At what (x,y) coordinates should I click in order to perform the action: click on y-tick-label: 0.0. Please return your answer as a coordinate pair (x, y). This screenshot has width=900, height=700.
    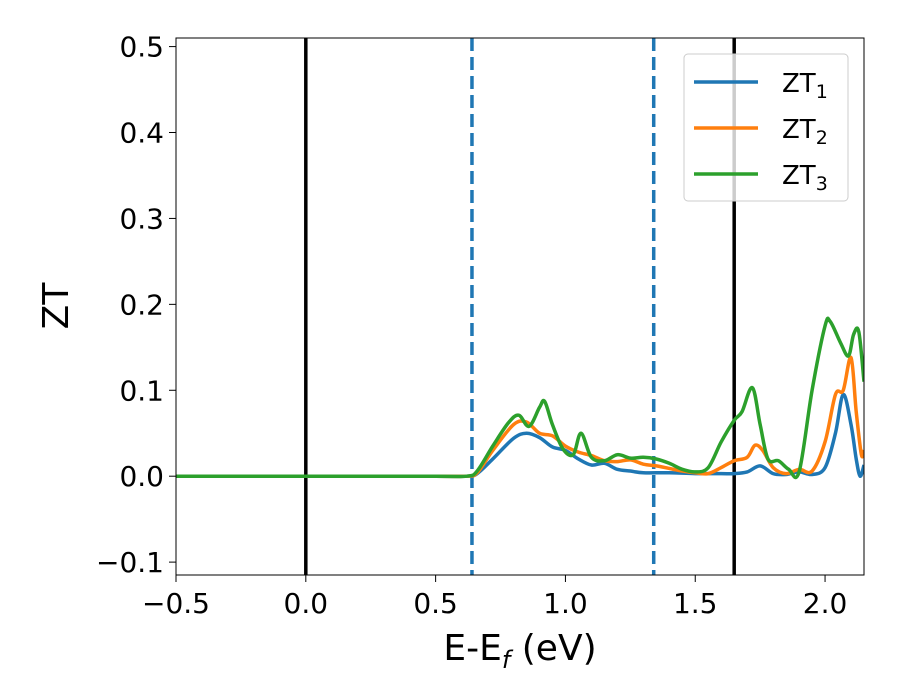
    Looking at the image, I should click on (141, 476).